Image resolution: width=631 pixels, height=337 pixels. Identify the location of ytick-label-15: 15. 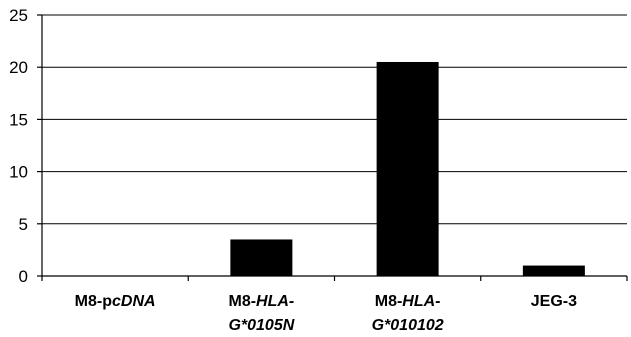
(18, 119).